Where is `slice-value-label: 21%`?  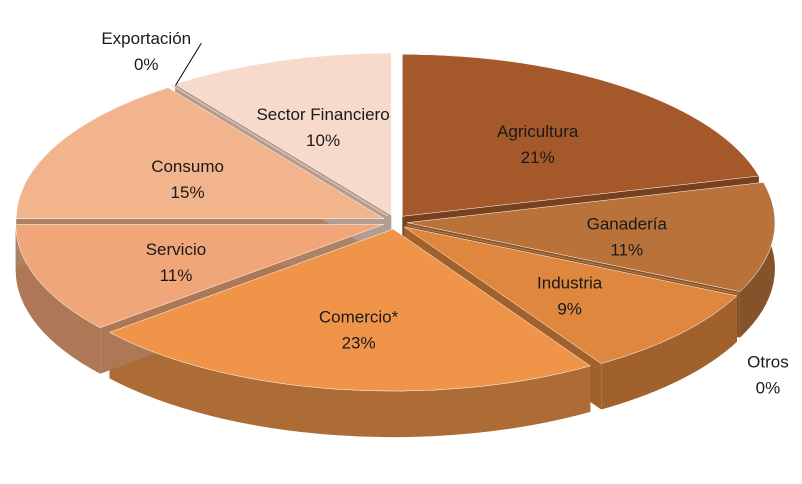
slice-value-label: 21% is located at coordinates (538, 157).